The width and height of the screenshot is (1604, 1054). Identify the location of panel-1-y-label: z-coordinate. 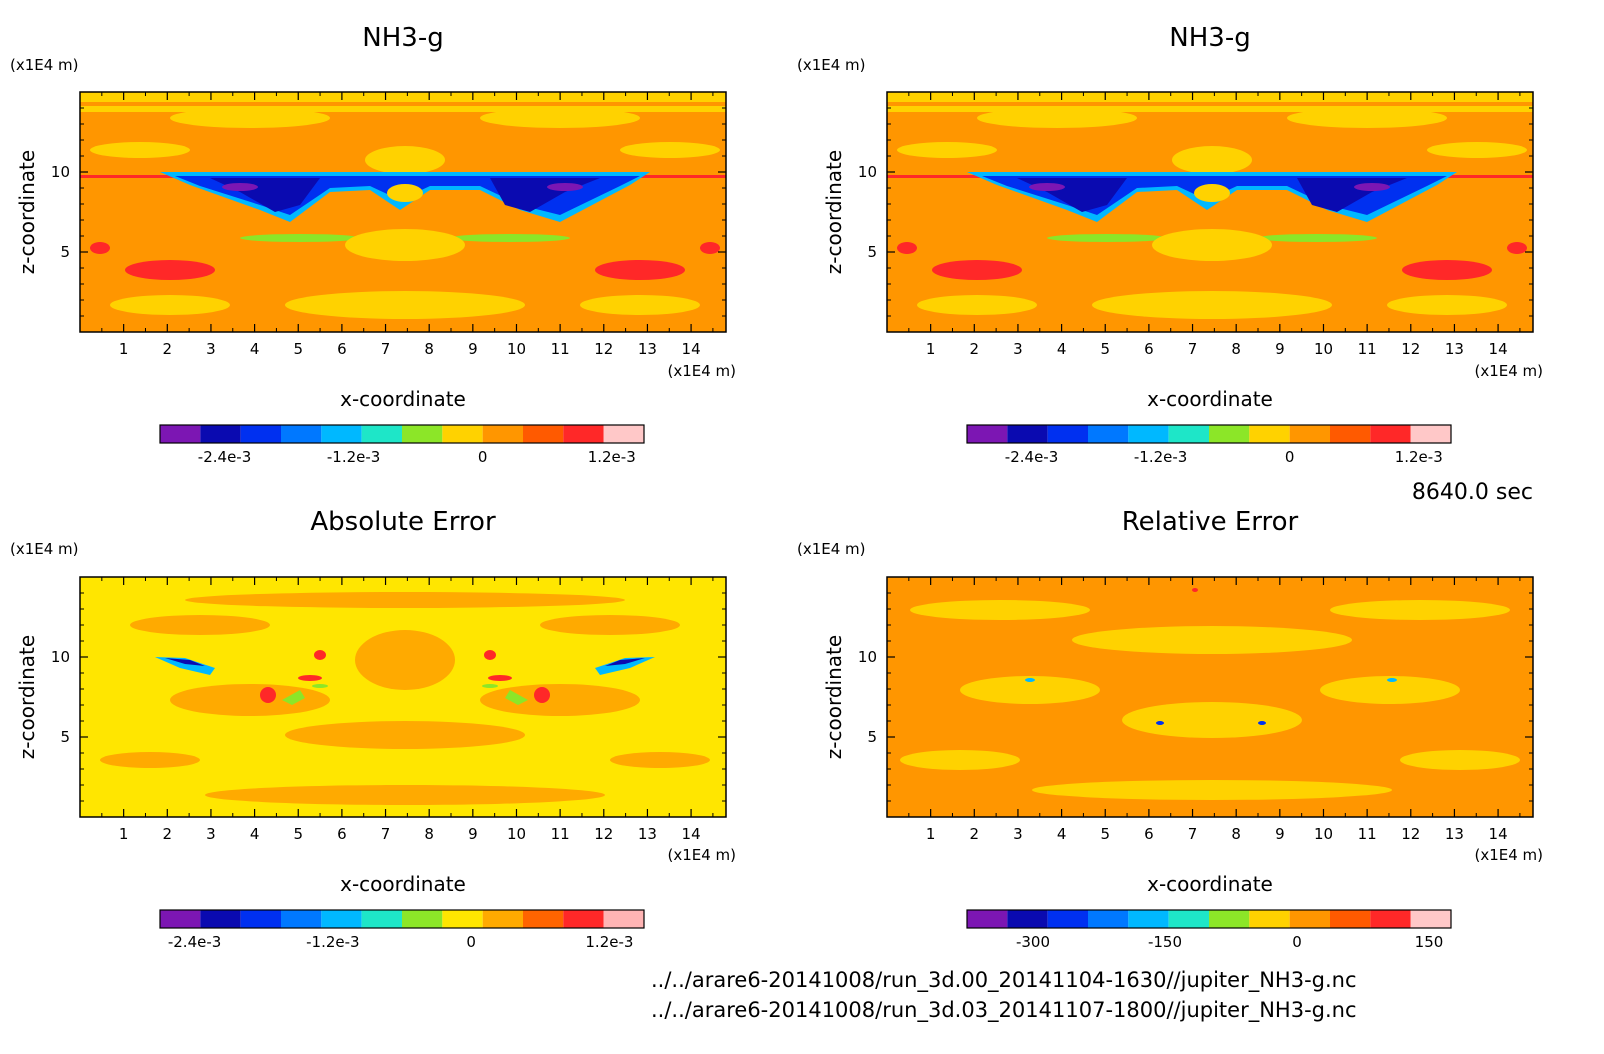
(27, 212).